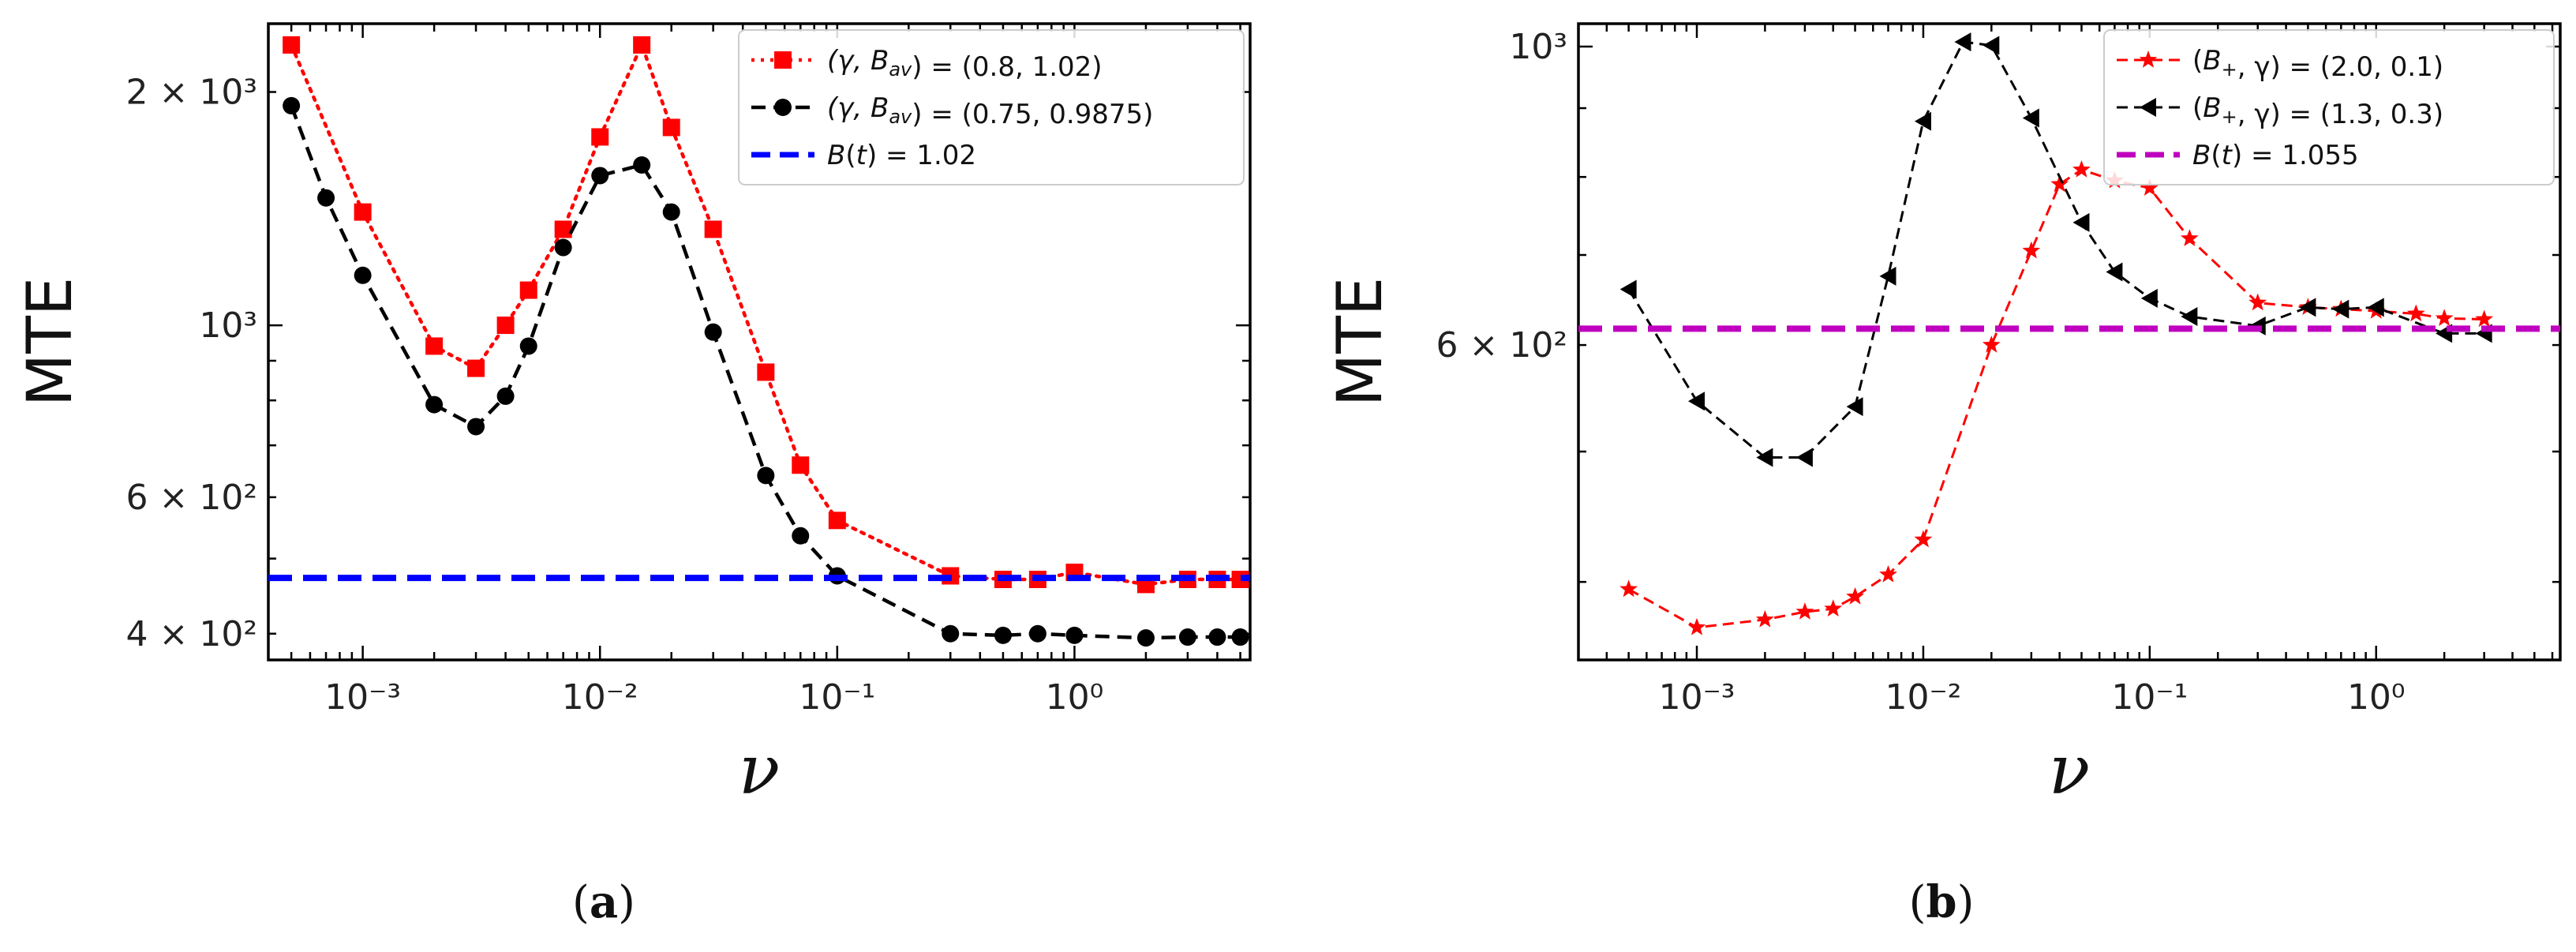  I want to click on x-tick-label: 10⁻², so click(1923, 697).